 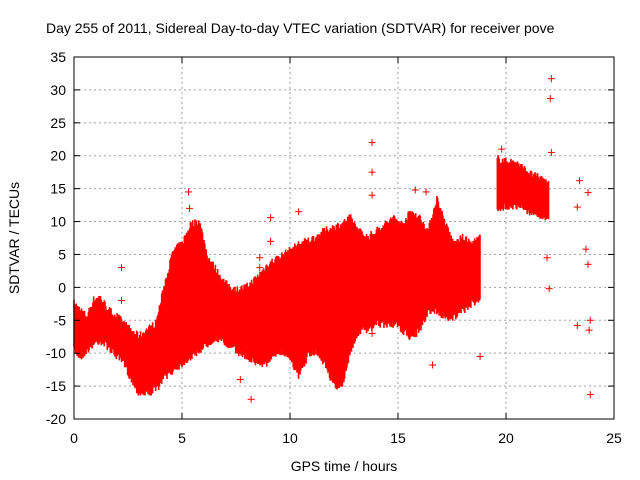 I want to click on x-tick-label: 5, so click(x=182, y=438).